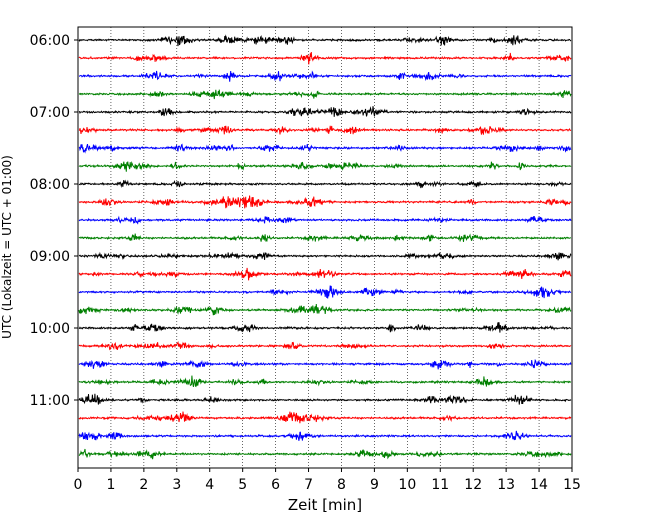  I want to click on y-tick-label: 10:00, so click(50, 329).